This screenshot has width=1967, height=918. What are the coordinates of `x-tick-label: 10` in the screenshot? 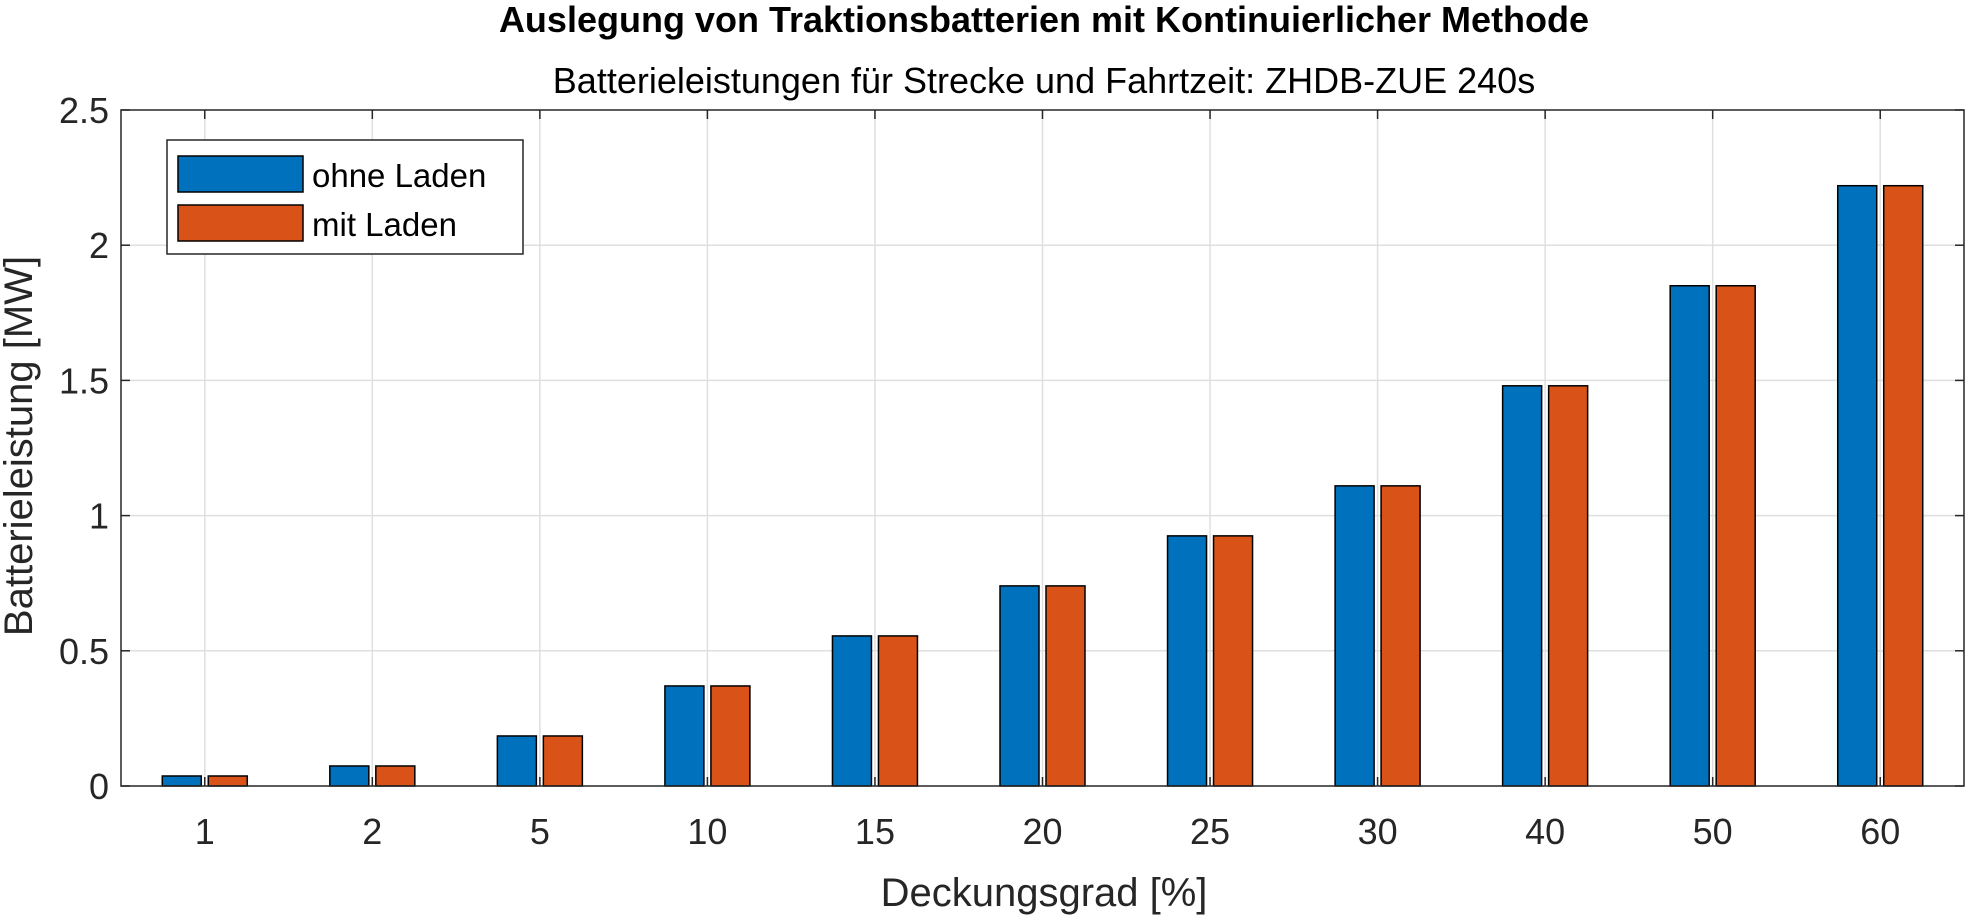 It's located at (707, 831).